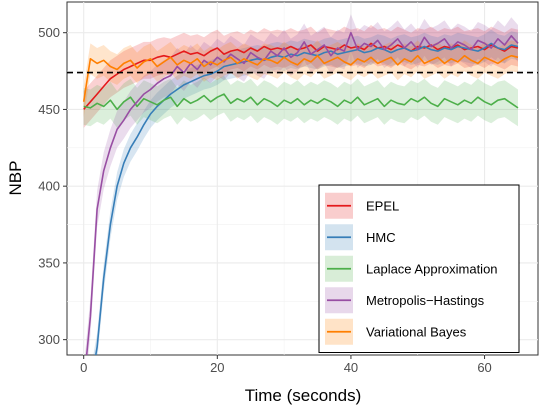 The height and width of the screenshot is (405, 540). I want to click on x-tick-label: 0, so click(83, 367).